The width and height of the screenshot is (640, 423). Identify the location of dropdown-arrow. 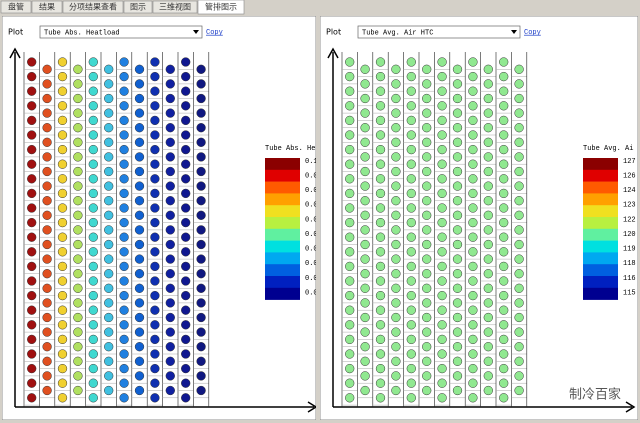
(514, 32).